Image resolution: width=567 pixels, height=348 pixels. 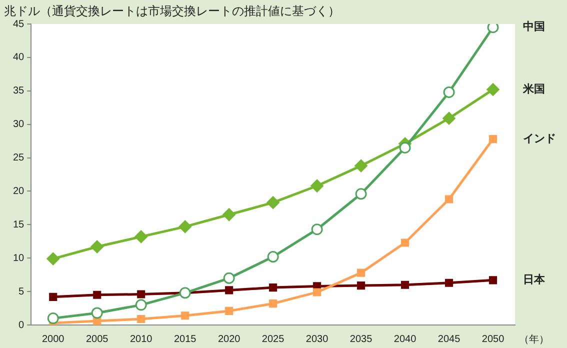 What do you see at coordinates (19, 91) in the screenshot?
I see `y-tick-label: 35` at bounding box center [19, 91].